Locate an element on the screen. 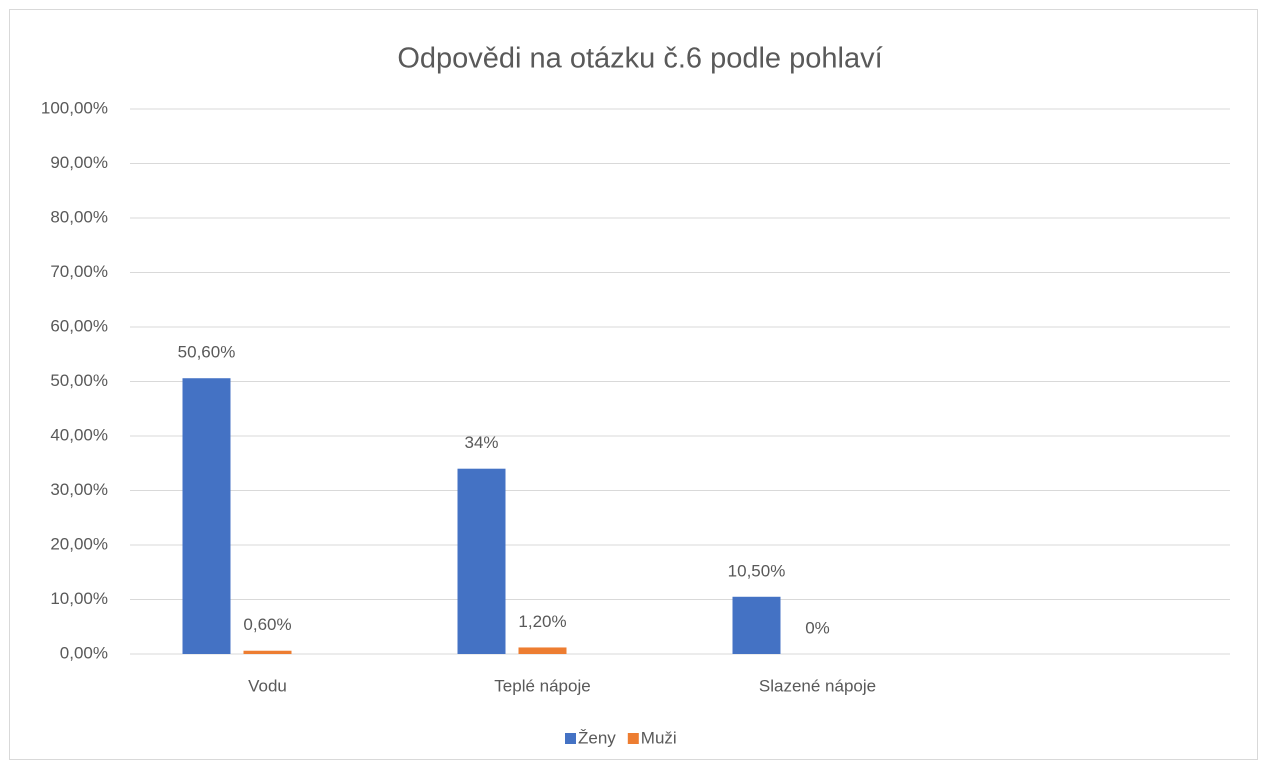  y-tick-label: 70,00% is located at coordinates (79, 271).